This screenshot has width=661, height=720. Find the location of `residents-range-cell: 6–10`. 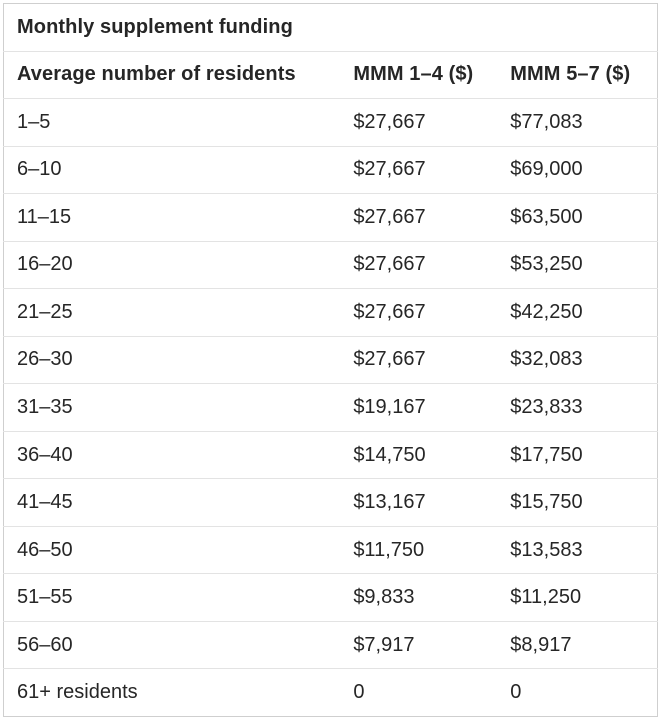

residents-range-cell: 6–10 is located at coordinates (172, 169).